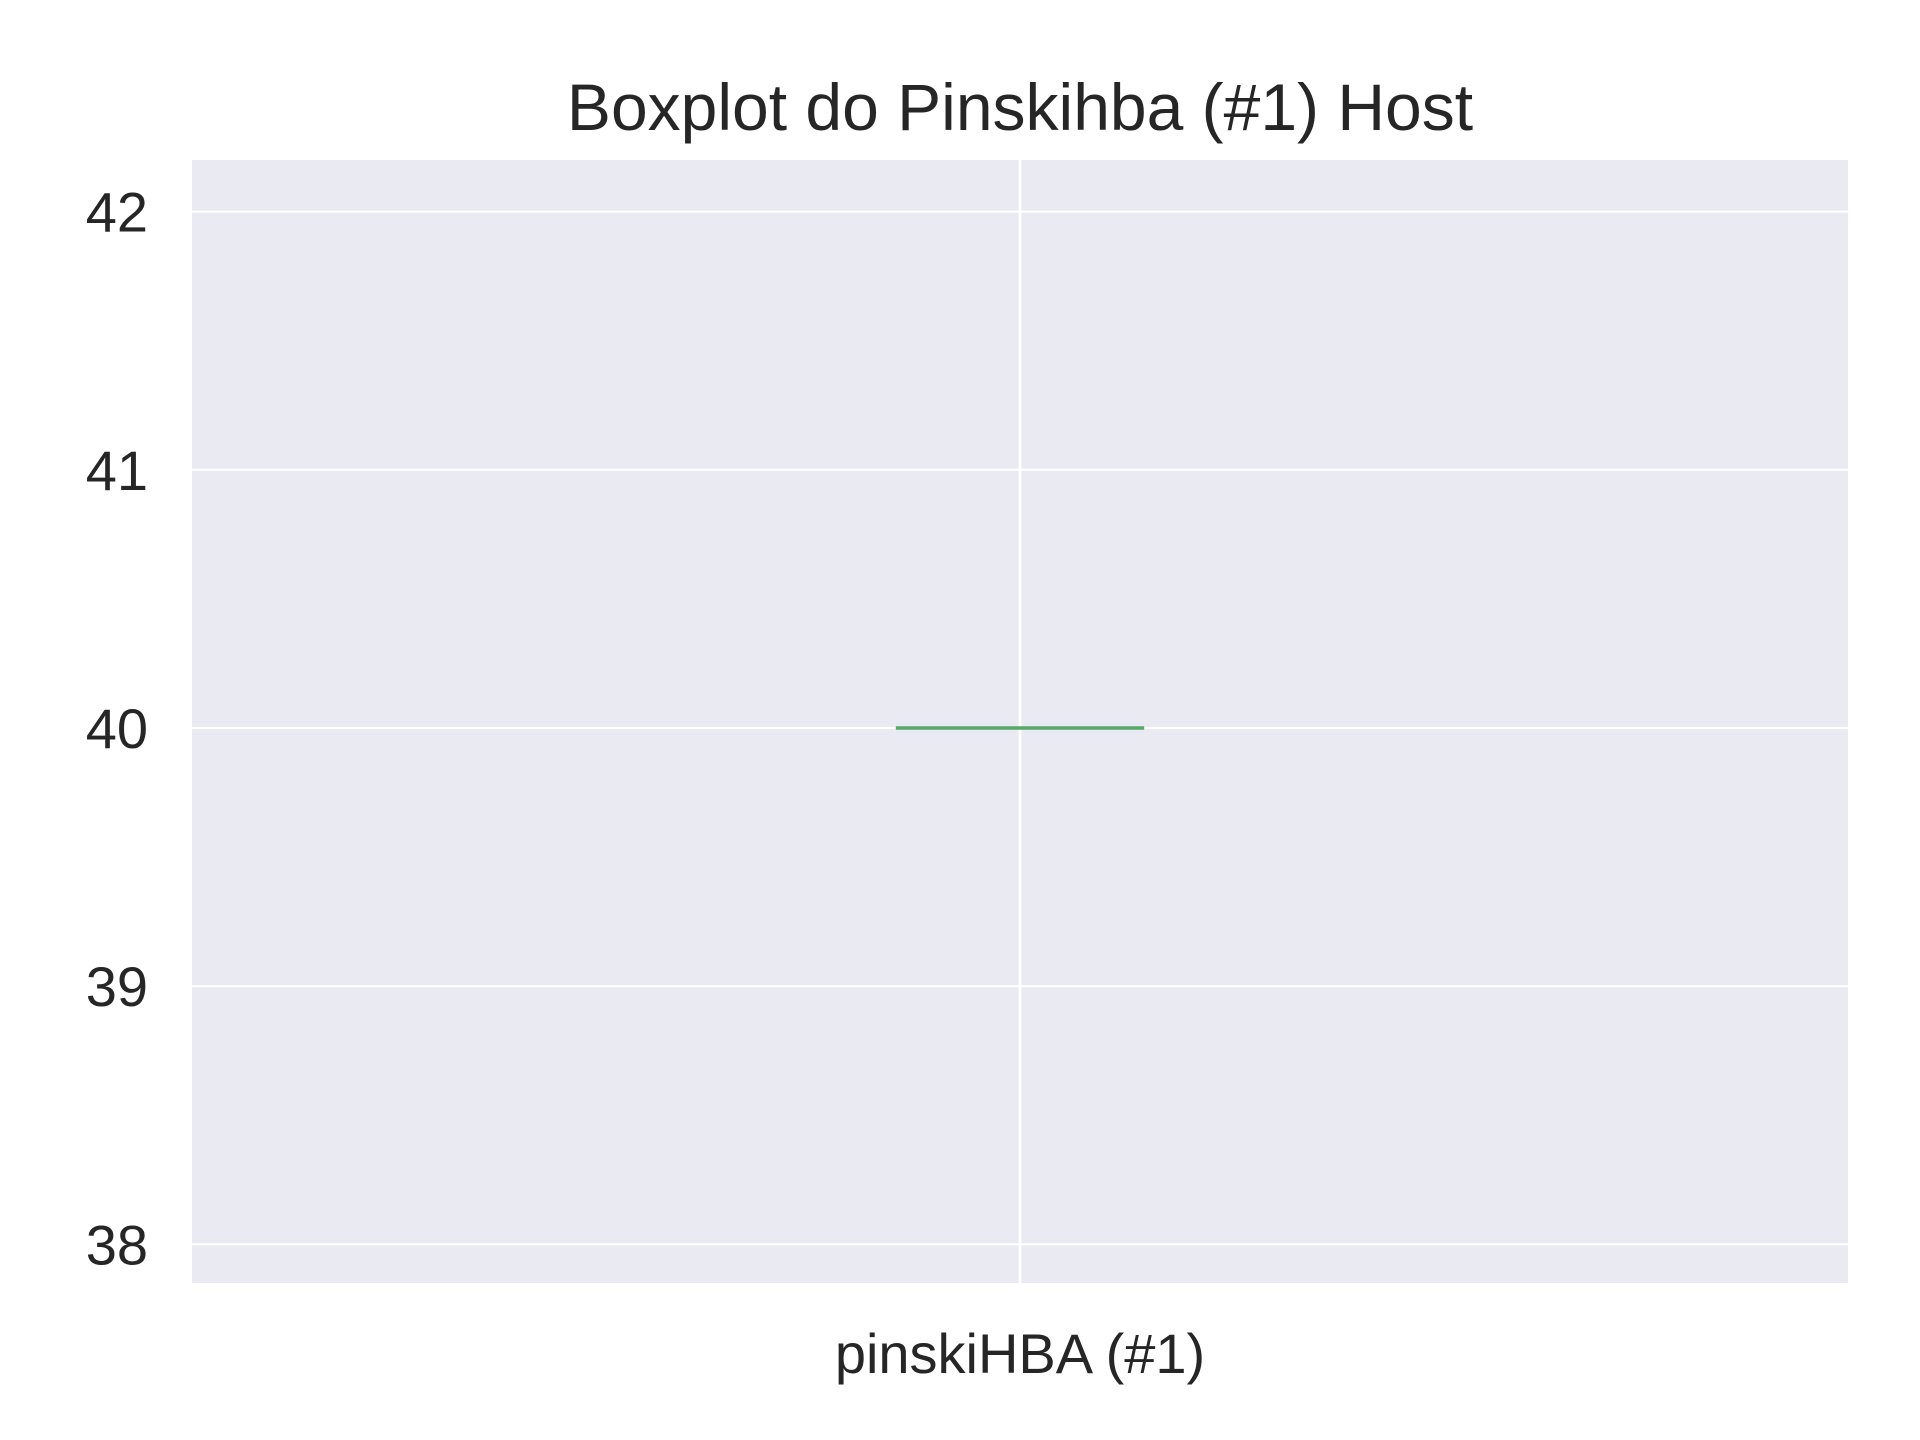 This screenshot has height=1440, width=1920. What do you see at coordinates (1020, 107) in the screenshot?
I see `chart-title: Boxplot do Pinskihba (#1) Host` at bounding box center [1020, 107].